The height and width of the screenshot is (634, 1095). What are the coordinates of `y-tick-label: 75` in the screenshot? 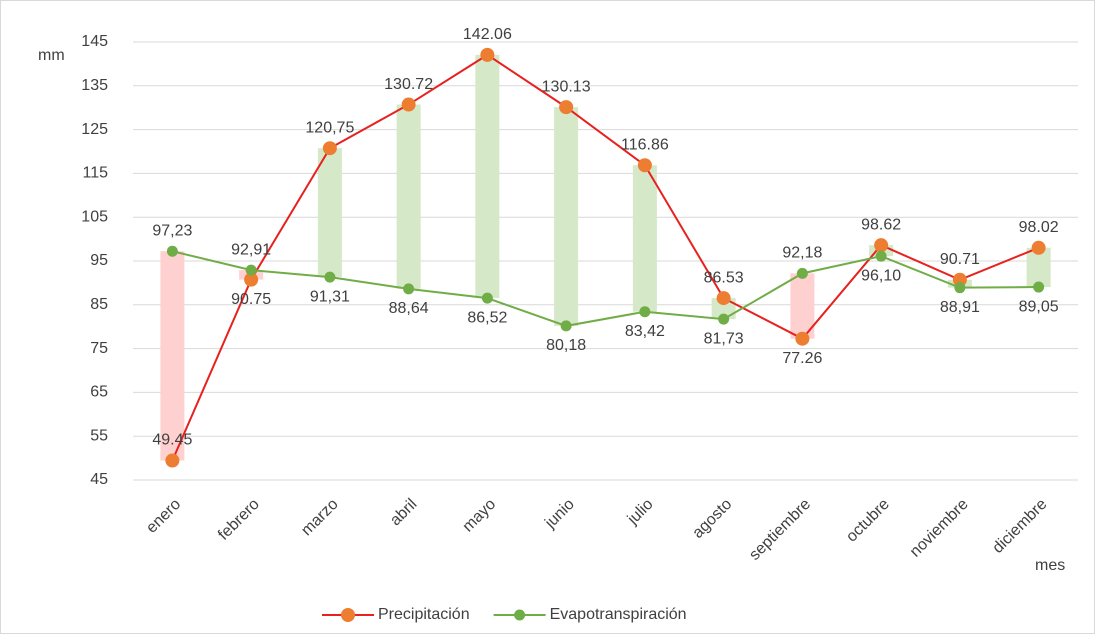 It's located at (99, 348).